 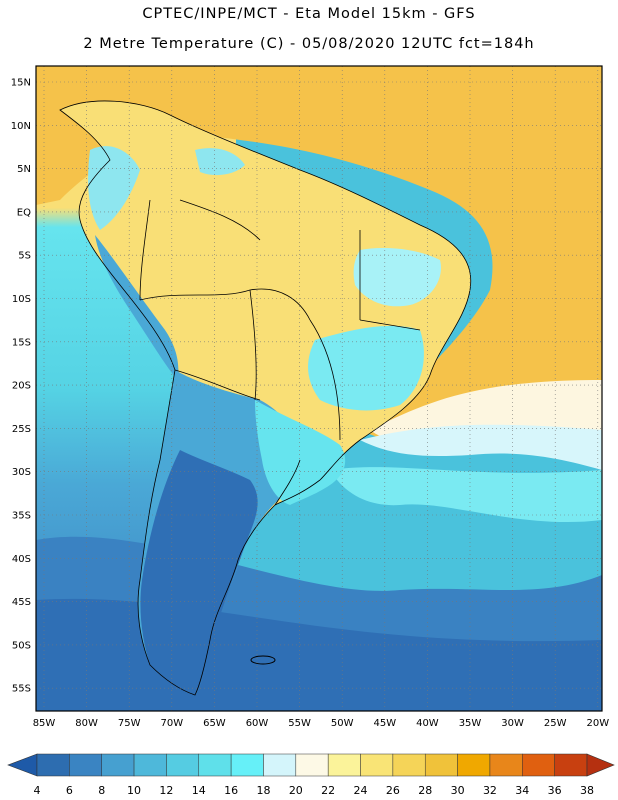 What do you see at coordinates (21, 429) in the screenshot?
I see `lat-tick-label: 25S` at bounding box center [21, 429].